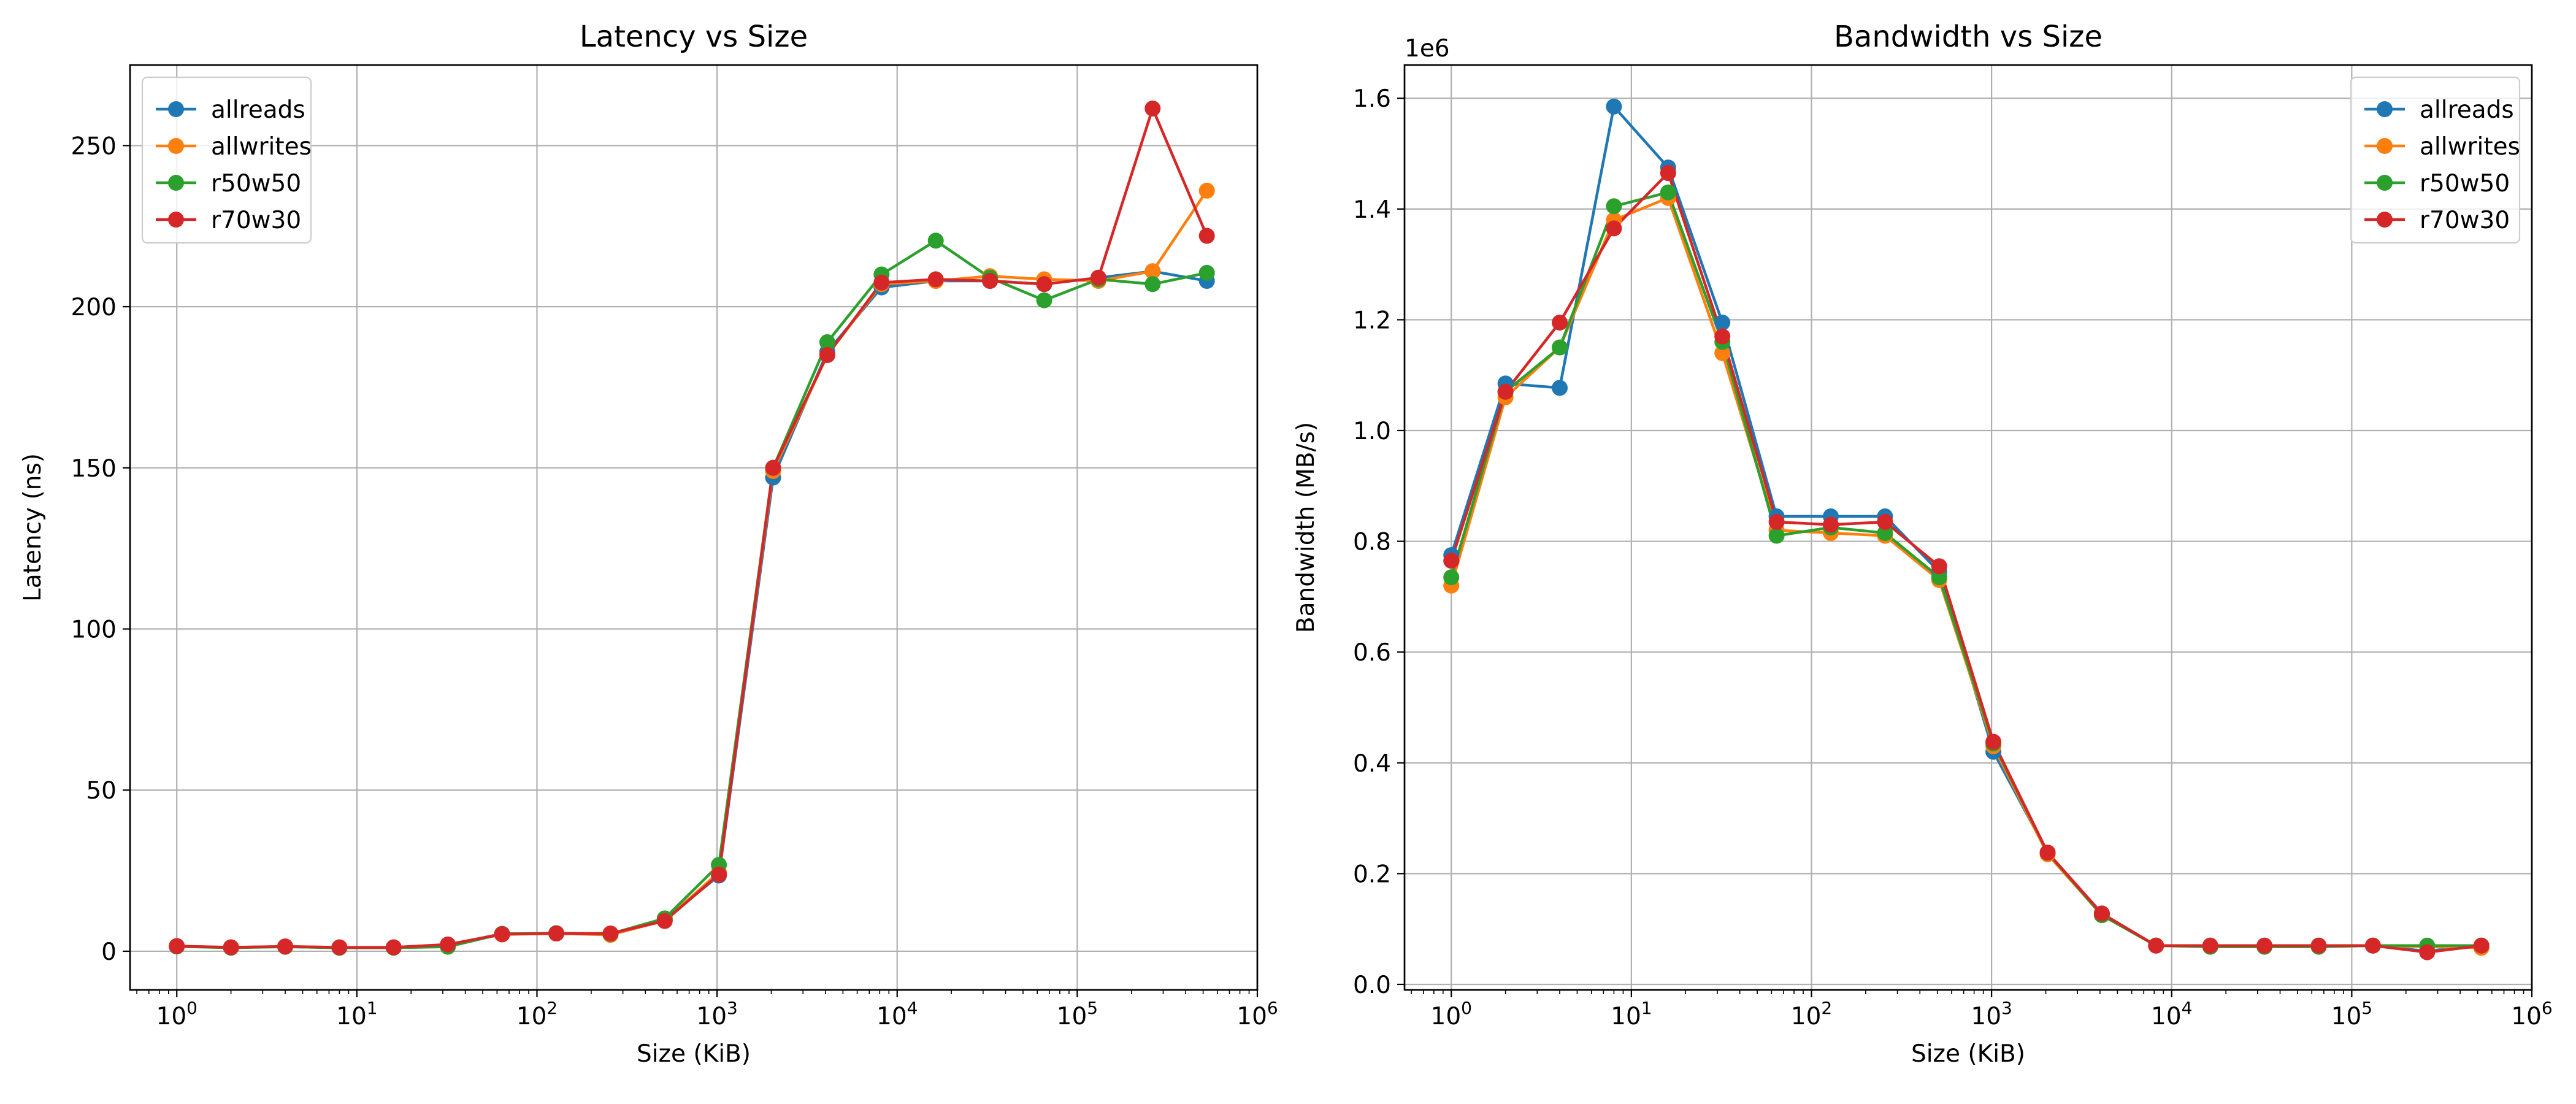  Describe the element at coordinates (694, 1054) in the screenshot. I see `latency-x-axis-label: Size (KiB)` at that location.